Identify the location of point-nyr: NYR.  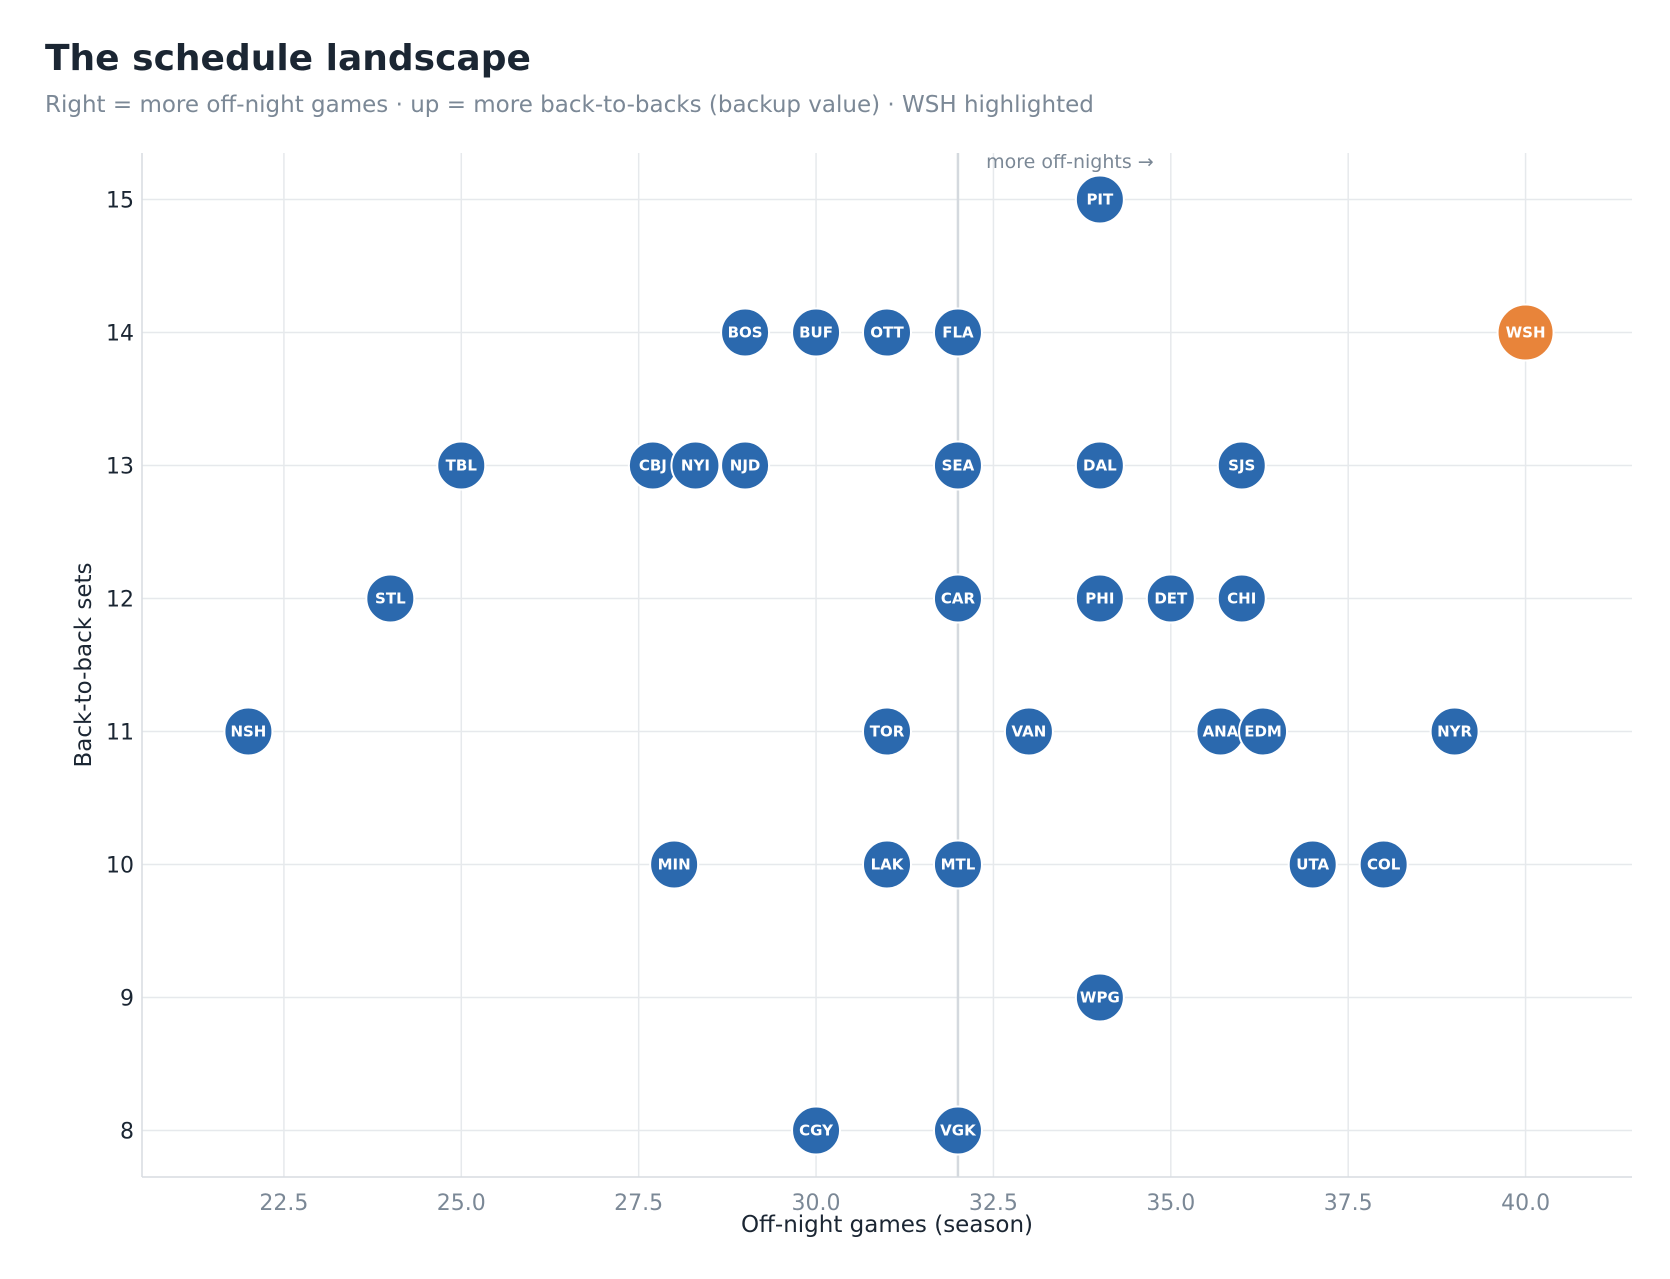
(1454, 731).